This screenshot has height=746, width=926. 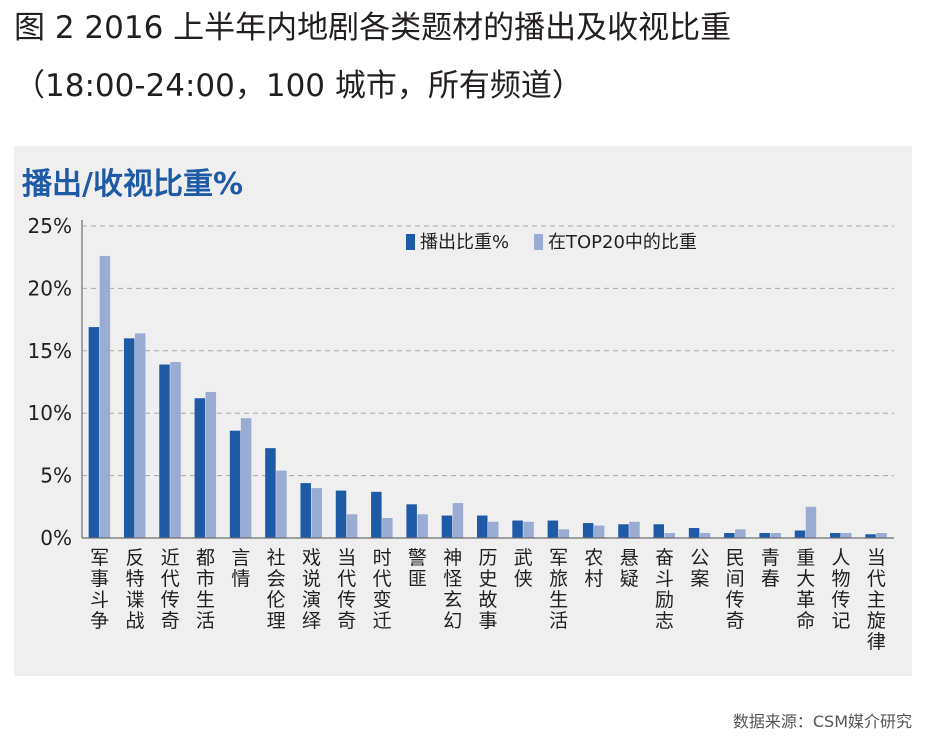 I want to click on x-tick-label: 人物传记, so click(x=841, y=589).